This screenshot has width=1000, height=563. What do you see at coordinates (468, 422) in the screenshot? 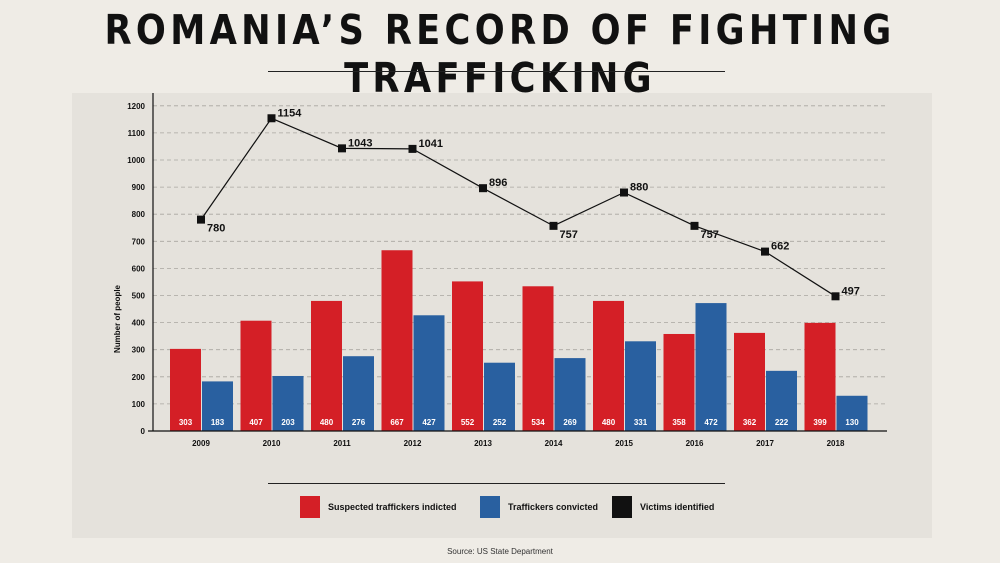
I see `bar-value-label: 552` at bounding box center [468, 422].